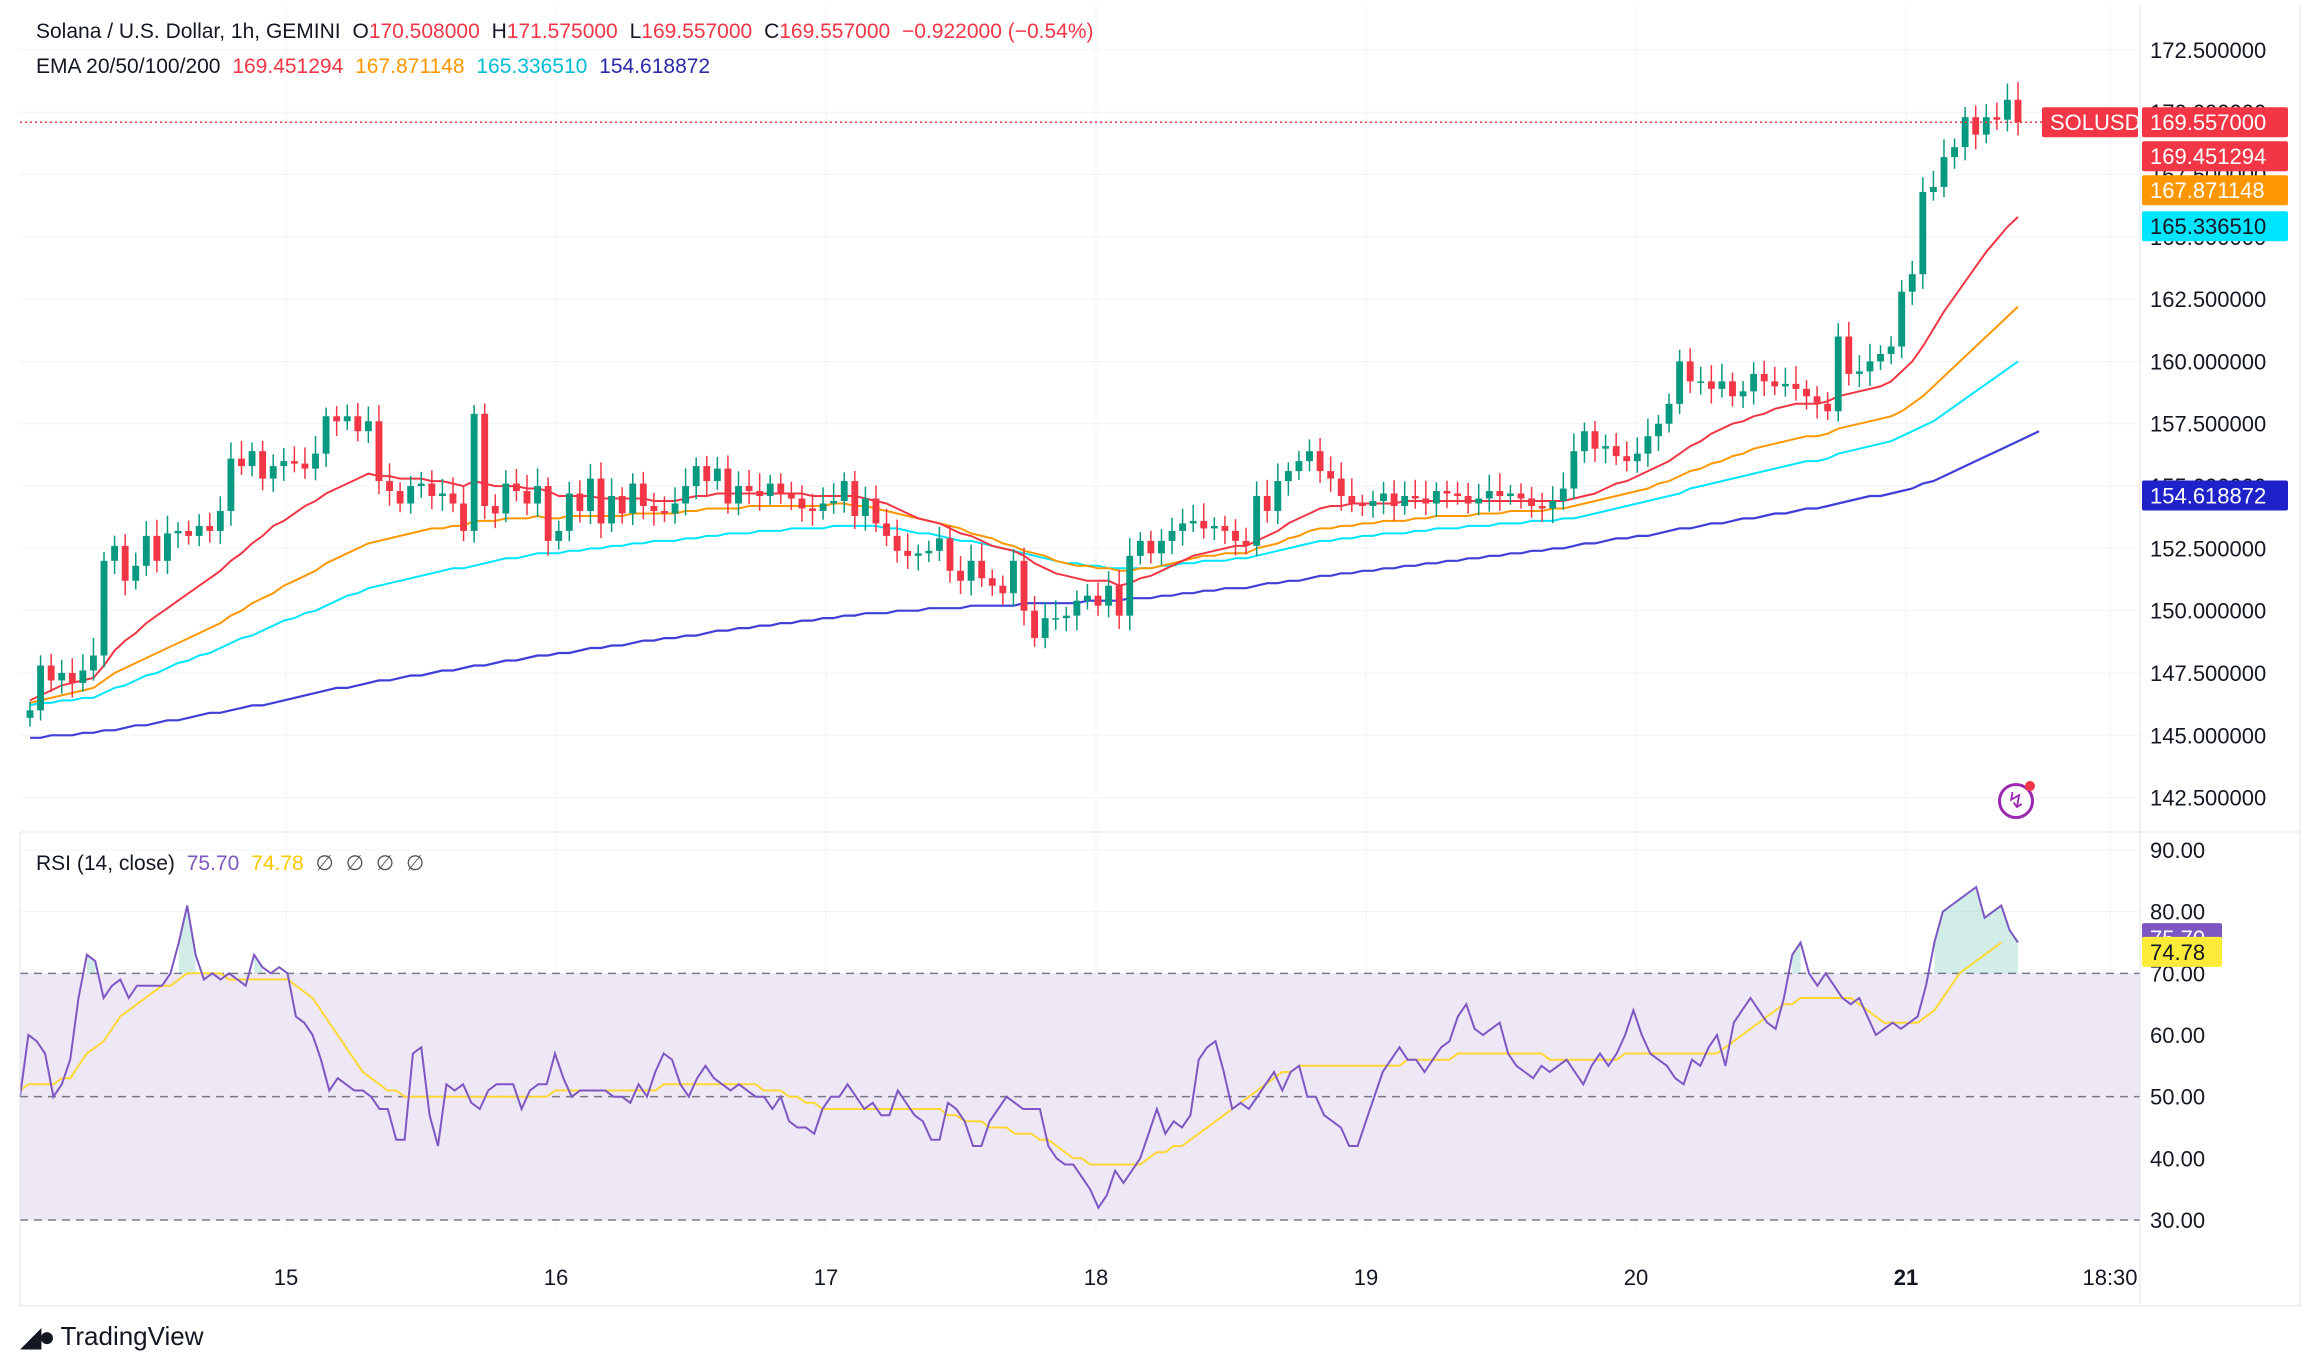  I want to click on close-value: C169.557000, so click(827, 31).